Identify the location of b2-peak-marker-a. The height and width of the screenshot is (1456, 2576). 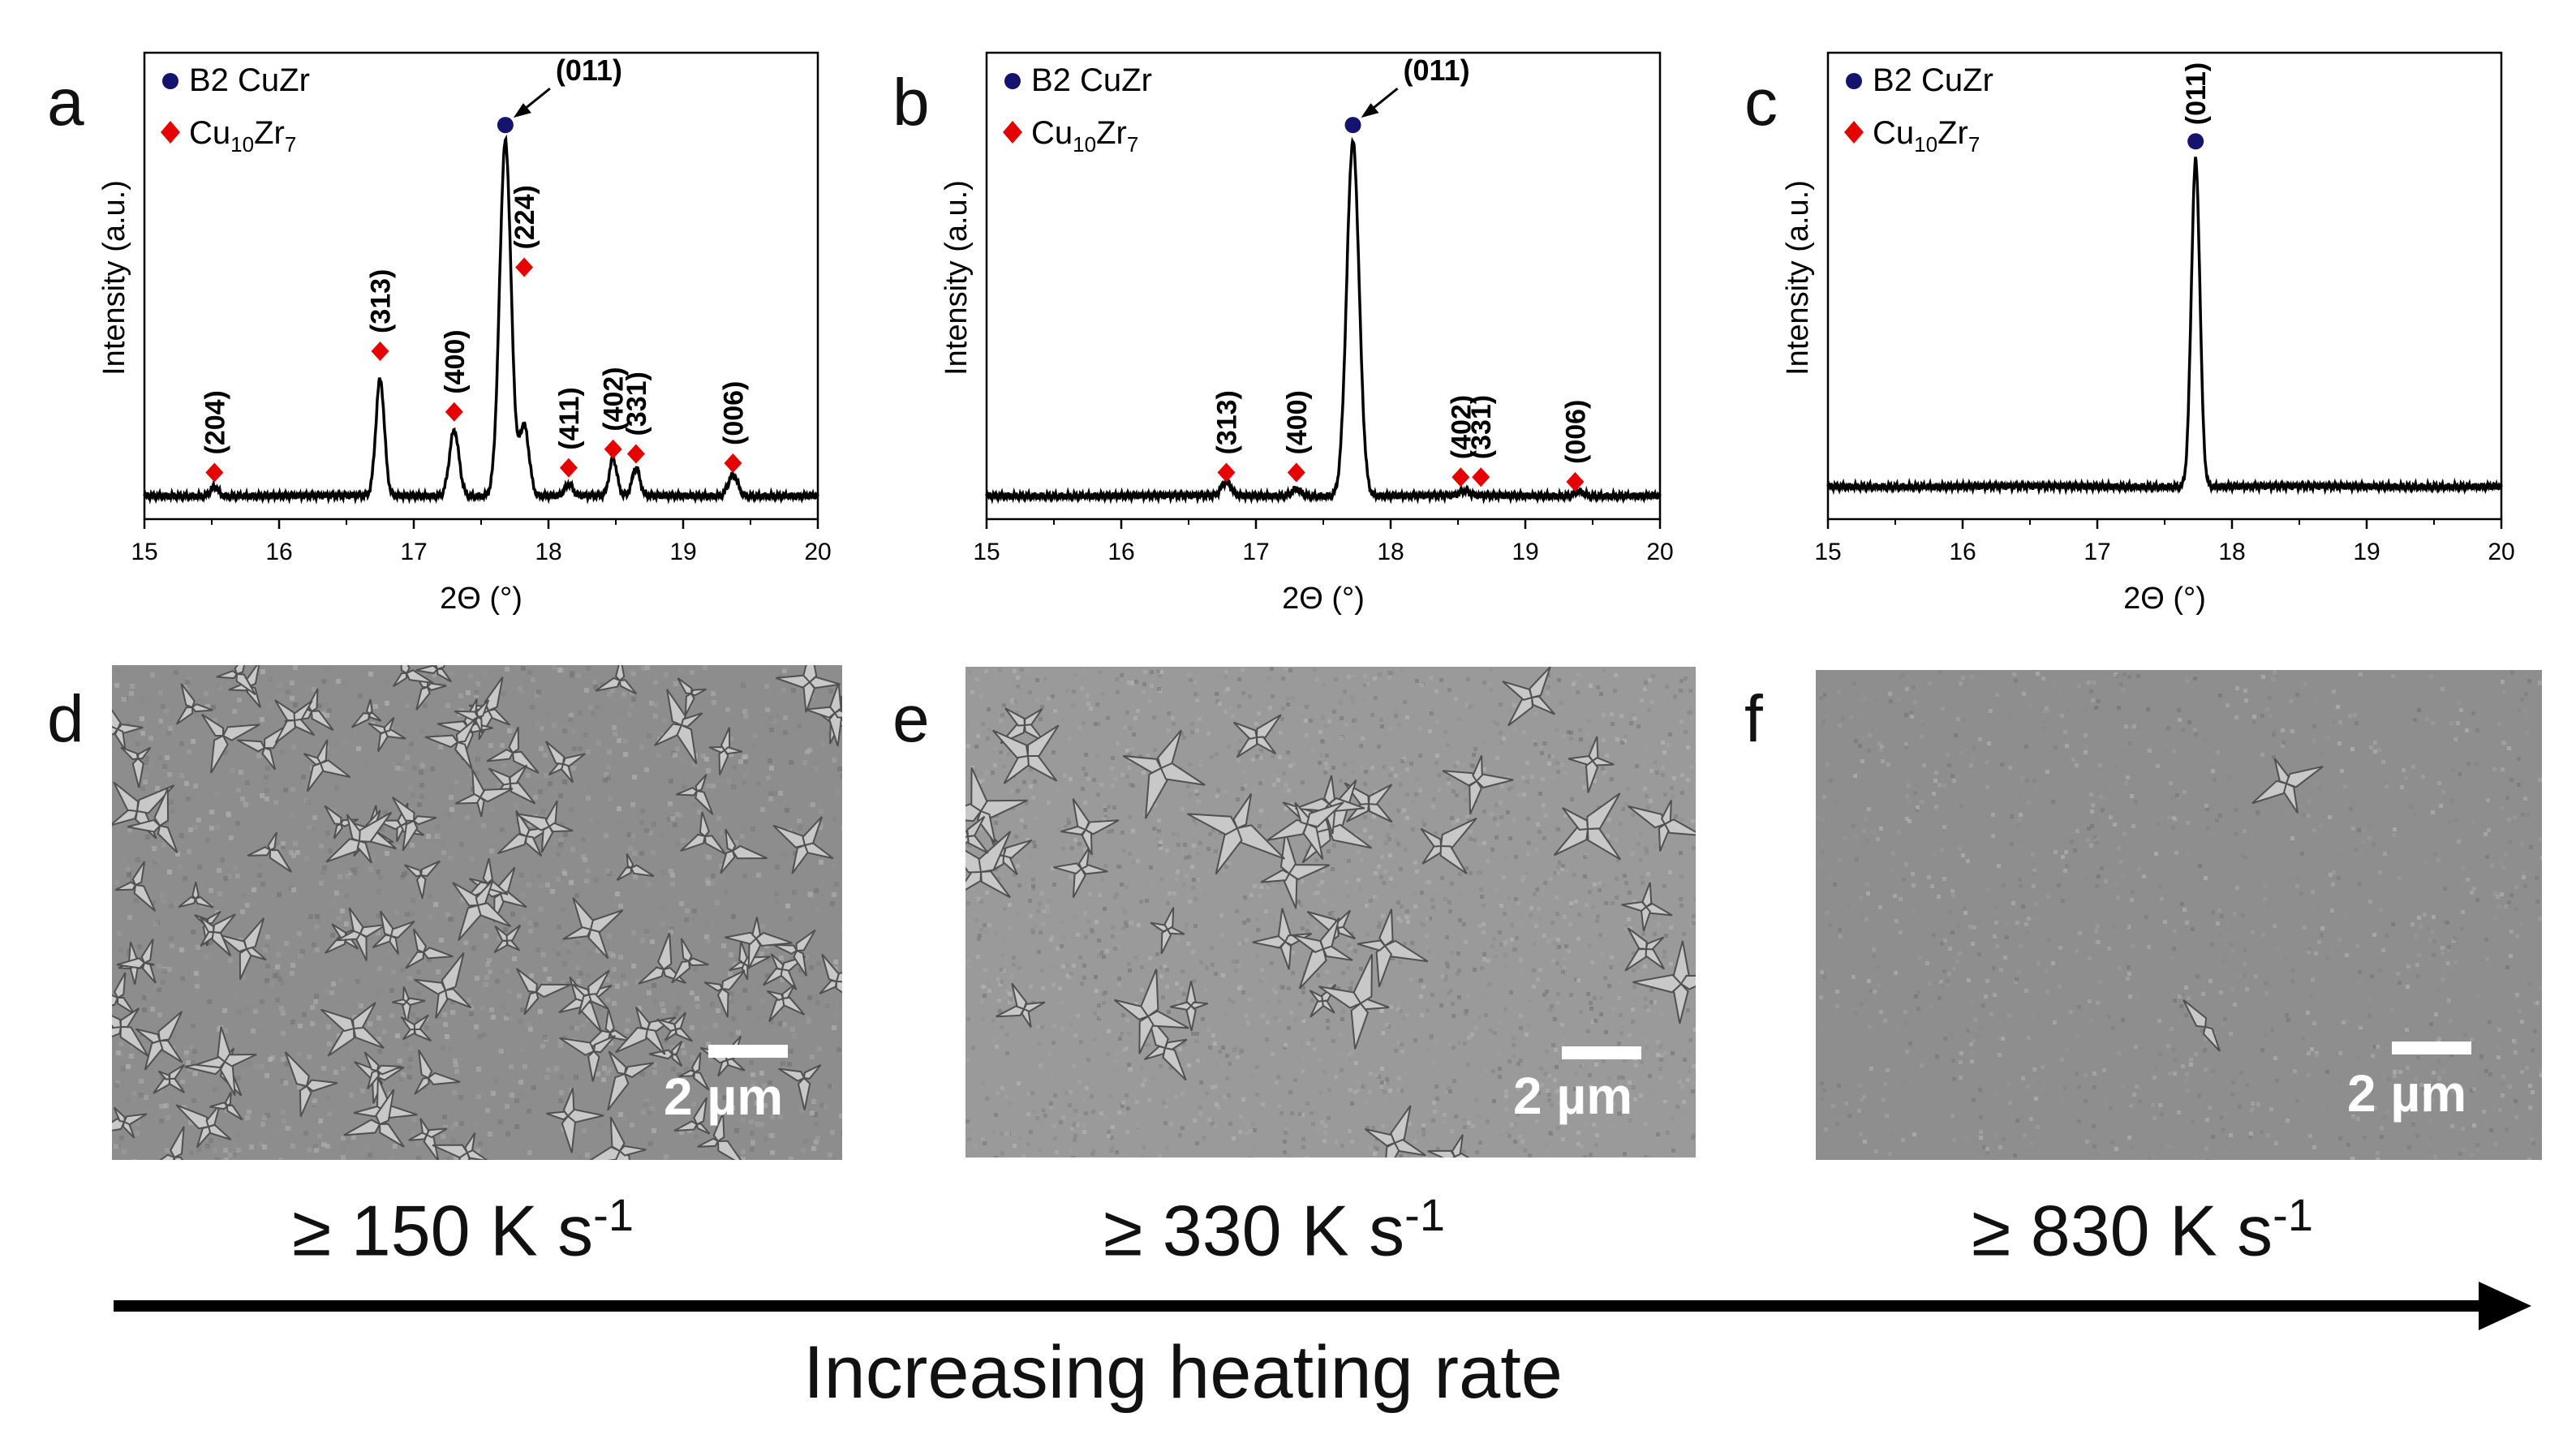
(505, 125).